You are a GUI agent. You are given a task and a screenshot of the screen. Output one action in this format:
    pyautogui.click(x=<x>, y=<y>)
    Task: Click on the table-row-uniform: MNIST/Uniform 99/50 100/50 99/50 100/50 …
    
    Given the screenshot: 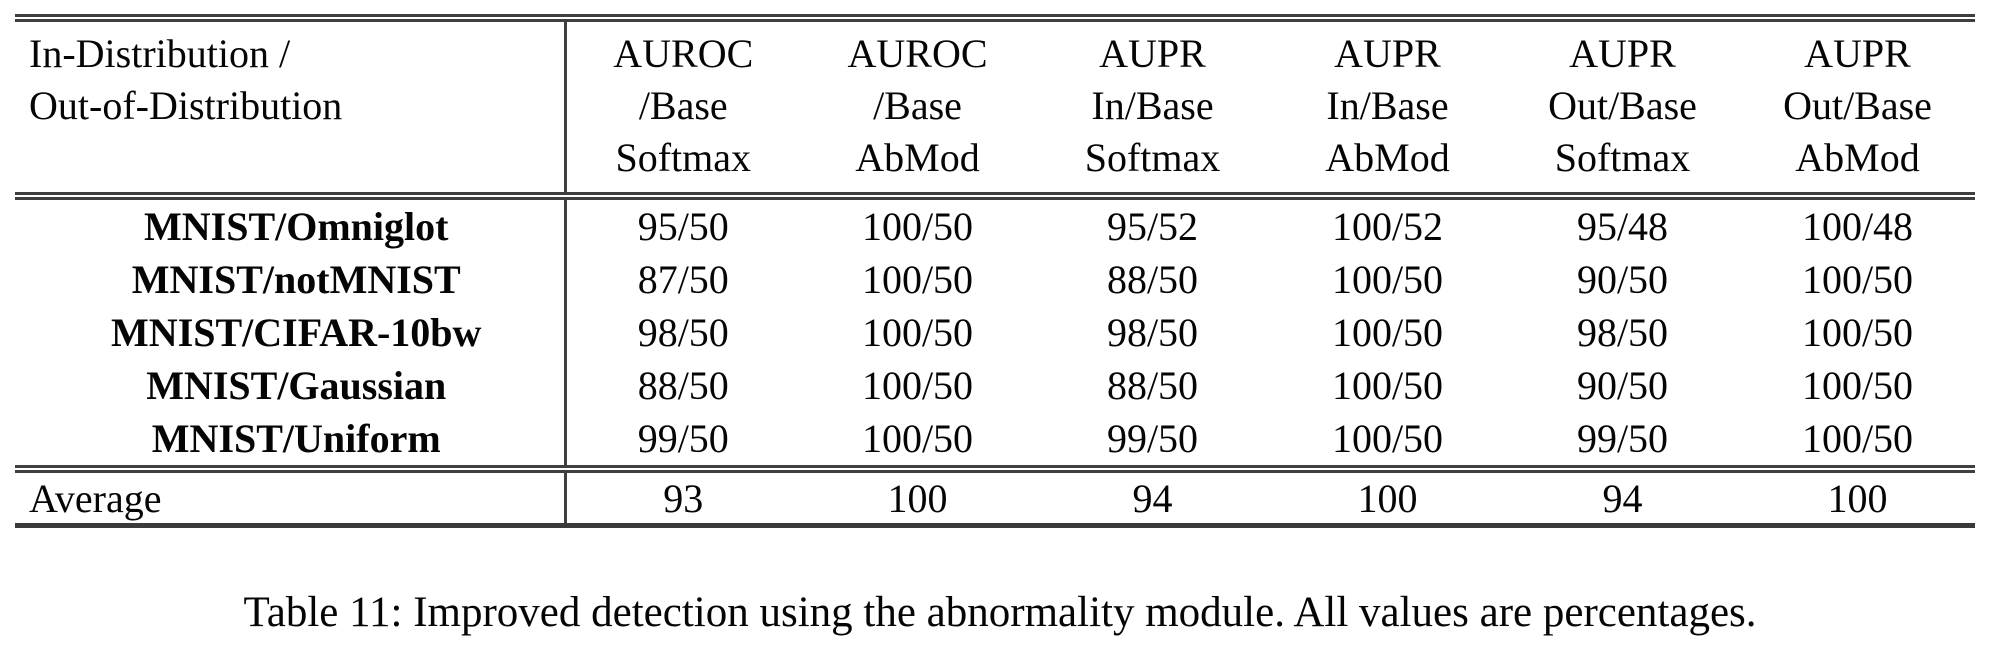 What is the action you would take?
    pyautogui.click(x=995, y=440)
    